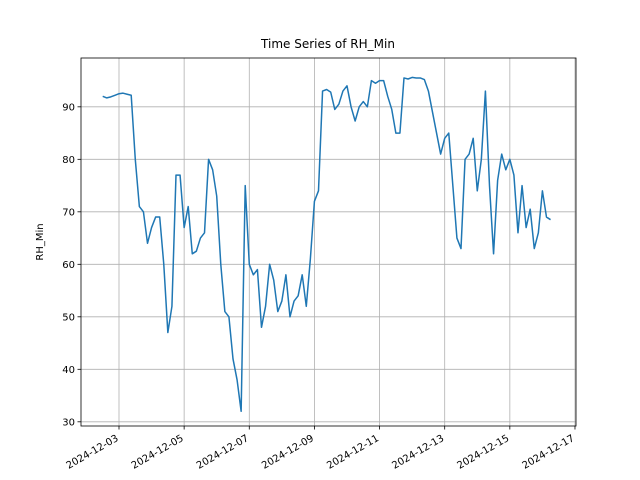  What do you see at coordinates (68, 107) in the screenshot?
I see `y-tick-label: 90` at bounding box center [68, 107].